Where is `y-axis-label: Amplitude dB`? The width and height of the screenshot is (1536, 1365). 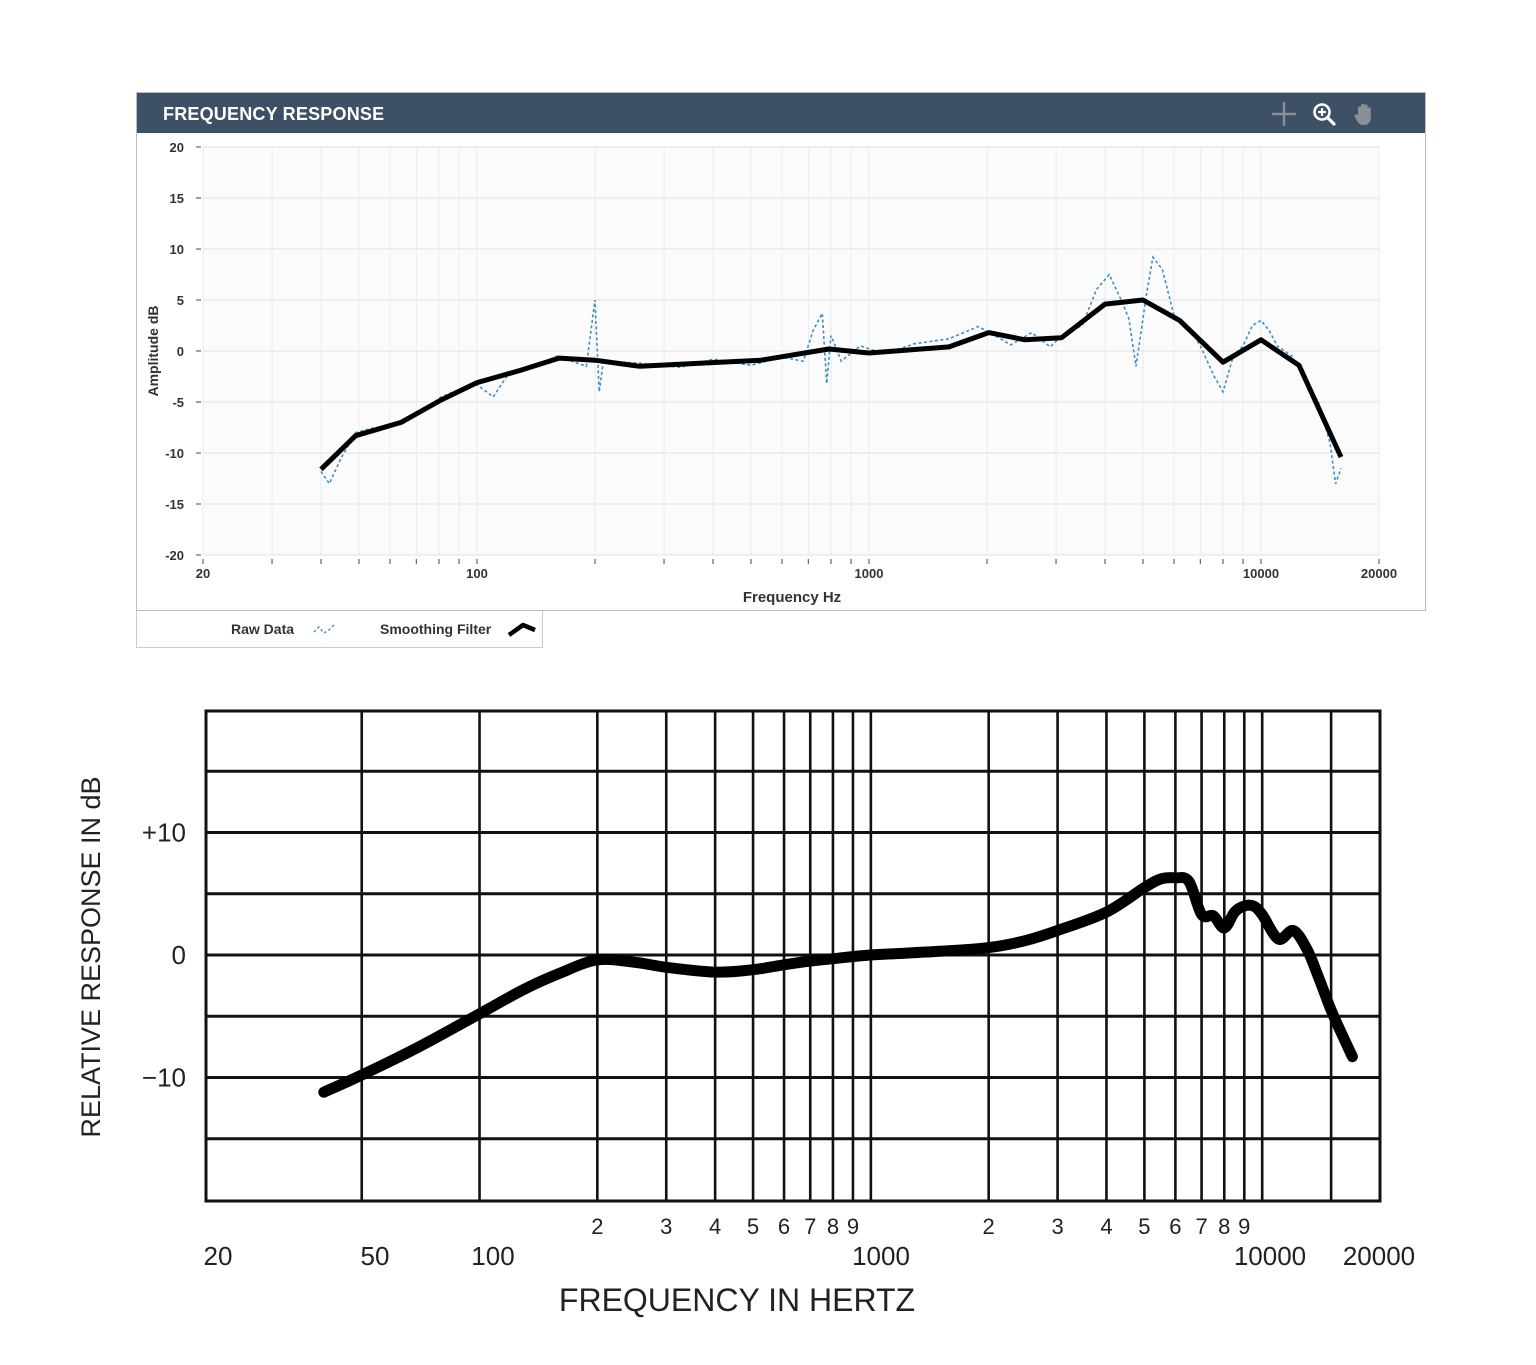
y-axis-label: Amplitude dB is located at coordinates (153, 351).